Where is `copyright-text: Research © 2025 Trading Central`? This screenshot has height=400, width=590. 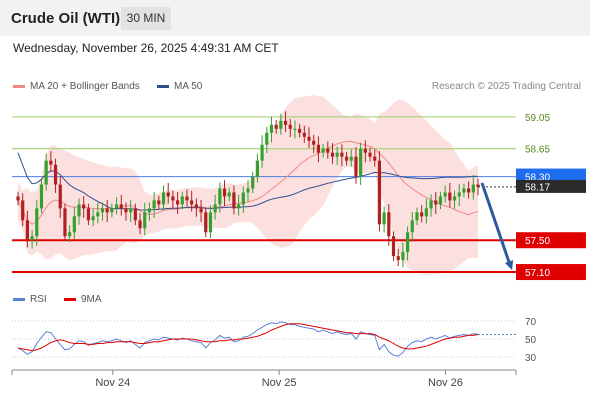
copyright-text: Research © 2025 Trading Central is located at coordinates (506, 86).